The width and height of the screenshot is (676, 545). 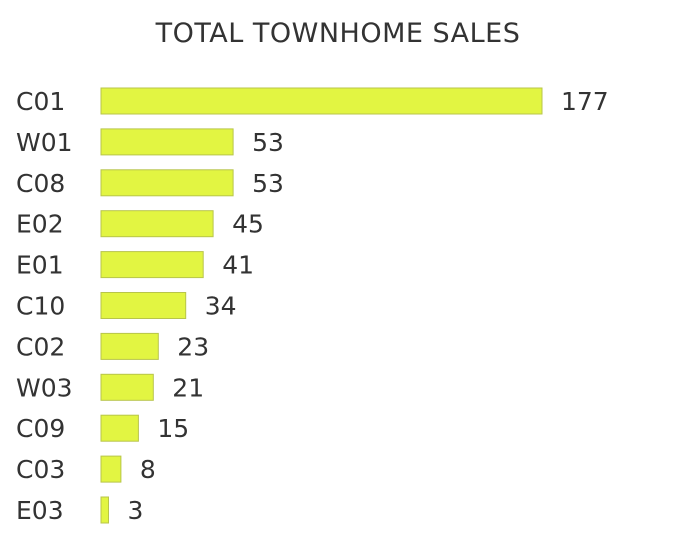 What do you see at coordinates (193, 346) in the screenshot?
I see `value-label-c02: 23` at bounding box center [193, 346].